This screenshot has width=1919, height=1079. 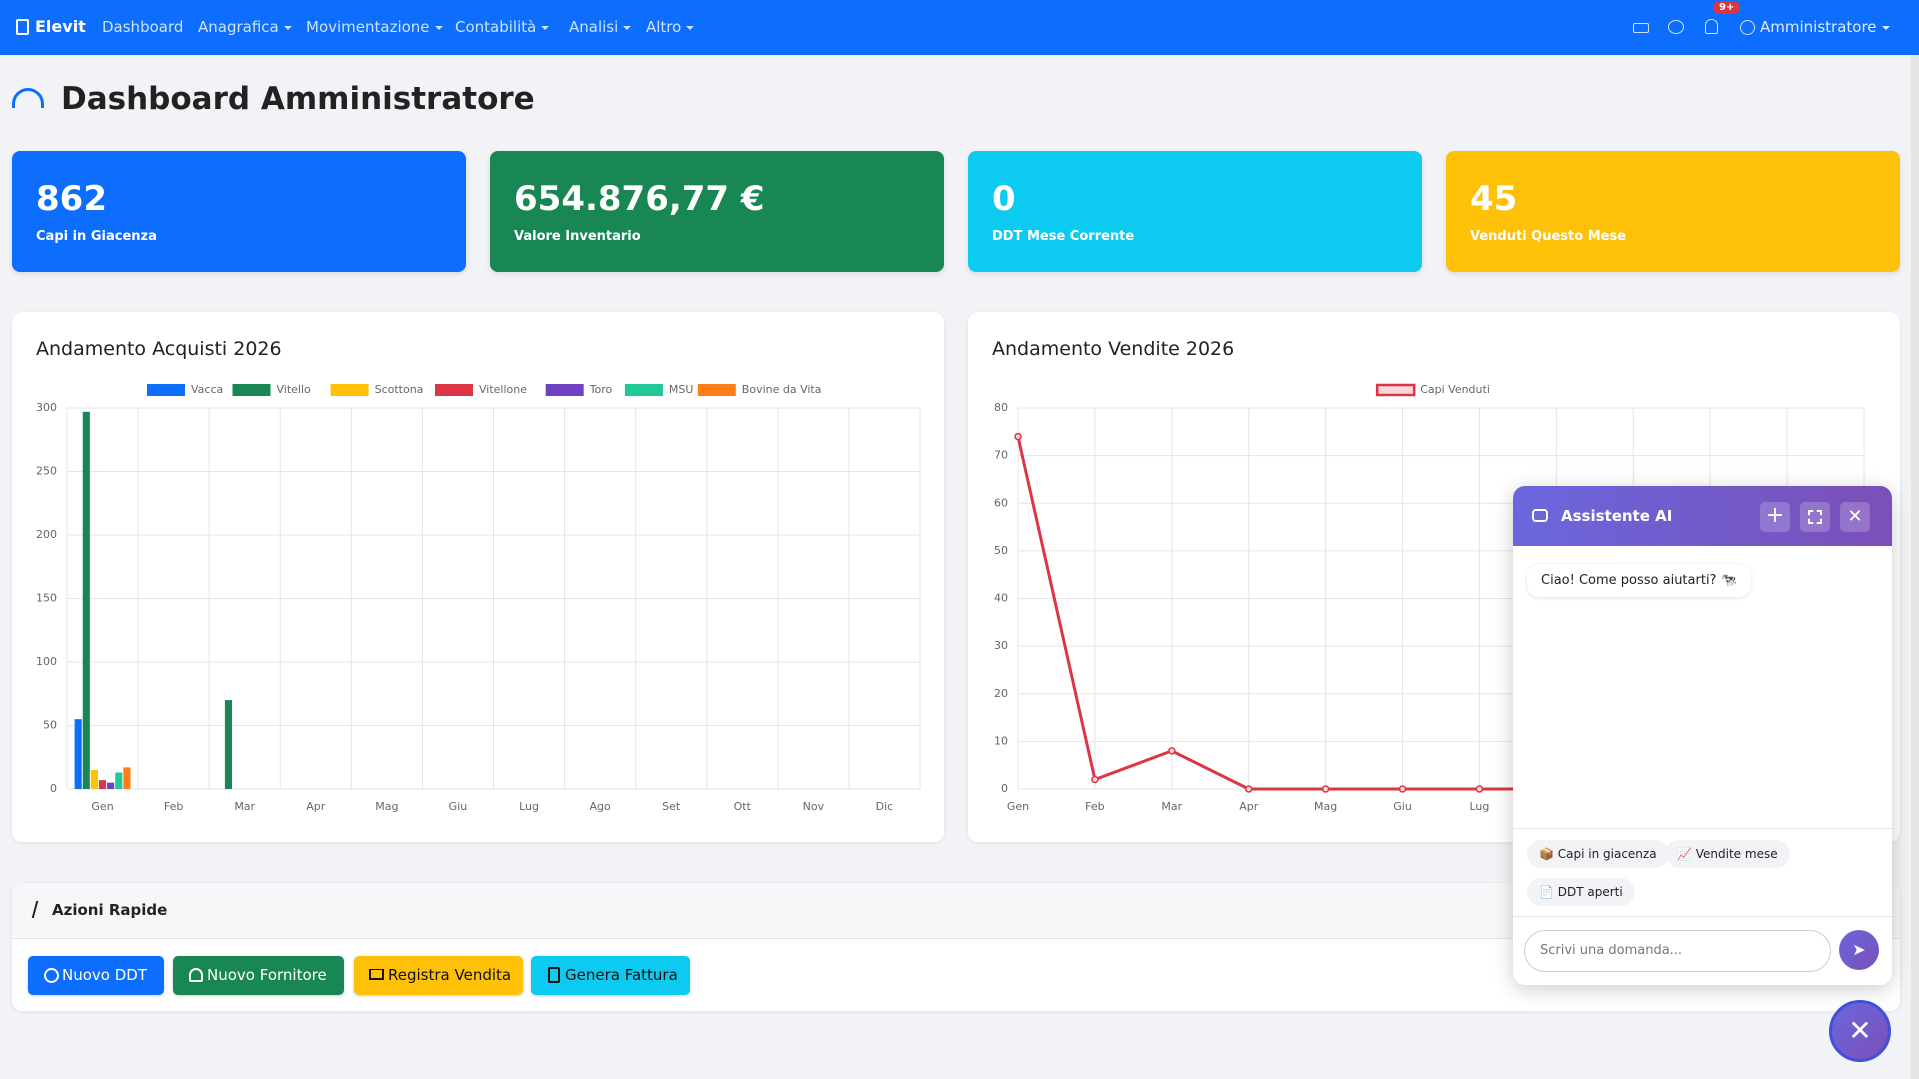 I want to click on legend-label: MSU, so click(x=681, y=389).